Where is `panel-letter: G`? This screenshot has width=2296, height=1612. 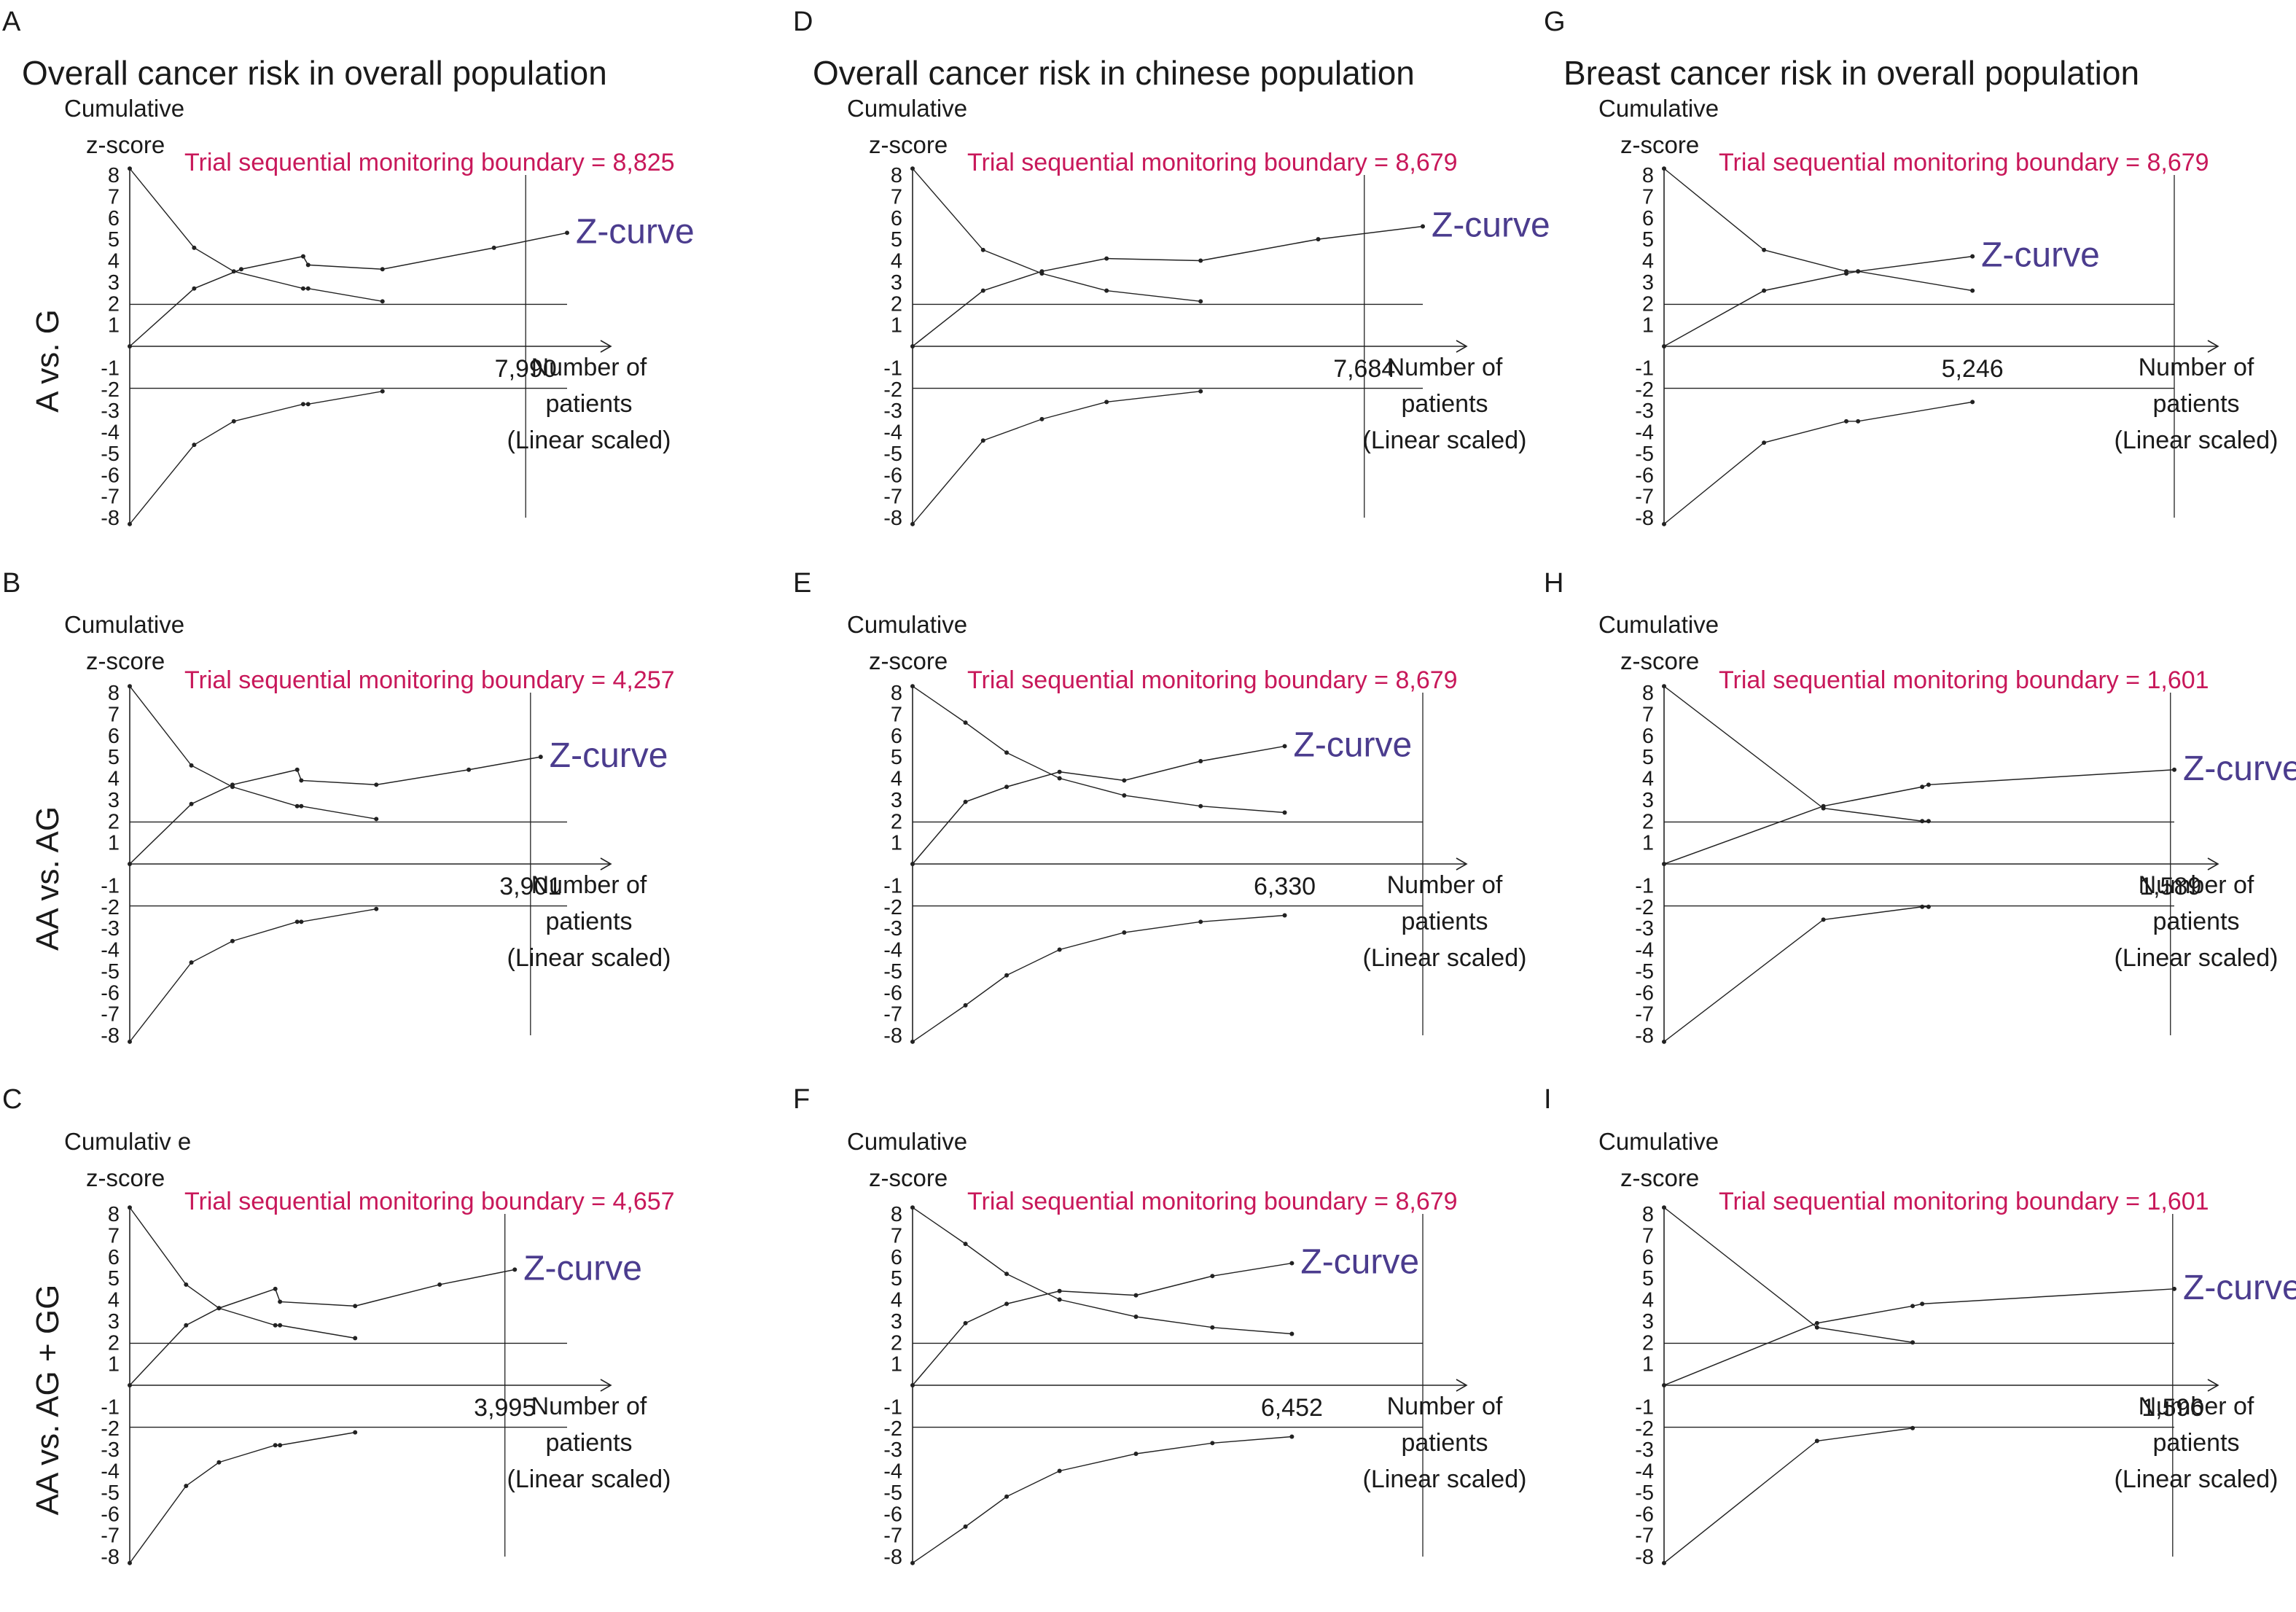 panel-letter: G is located at coordinates (1555, 22).